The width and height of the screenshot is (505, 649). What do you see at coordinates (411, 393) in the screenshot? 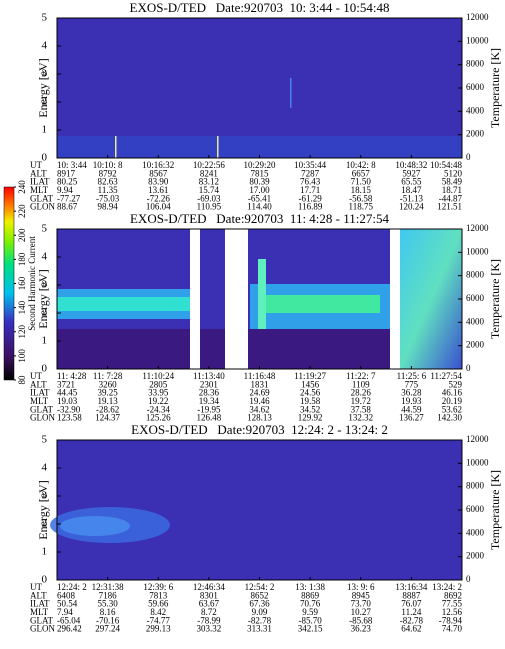
I see `ephemeris-value: 36.28` at bounding box center [411, 393].